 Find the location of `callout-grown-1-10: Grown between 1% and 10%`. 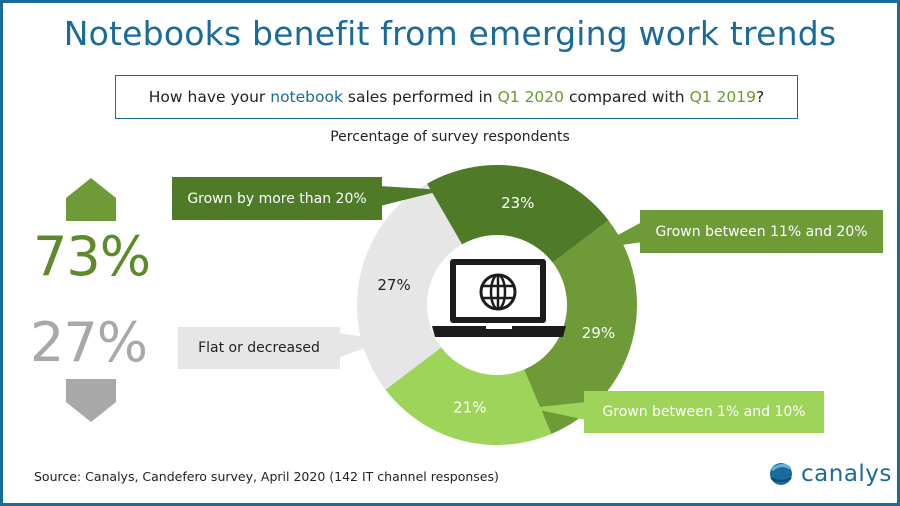

callout-grown-1-10: Grown between 1% and 10% is located at coordinates (704, 412).